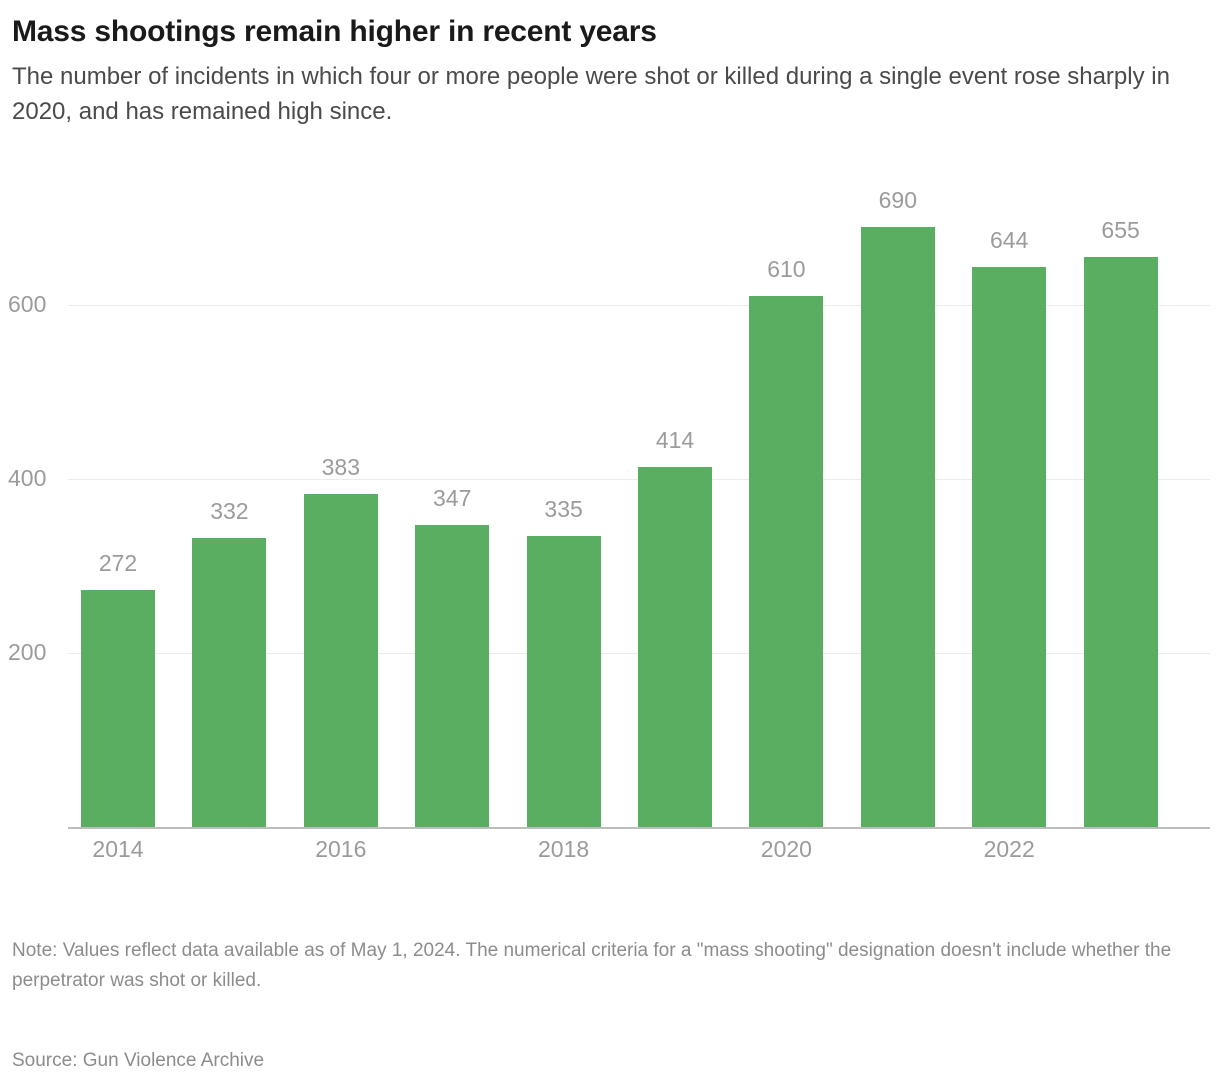 Image resolution: width=1220 pixels, height=1076 pixels. What do you see at coordinates (118, 563) in the screenshot?
I see `bar-value-label-2014: 272` at bounding box center [118, 563].